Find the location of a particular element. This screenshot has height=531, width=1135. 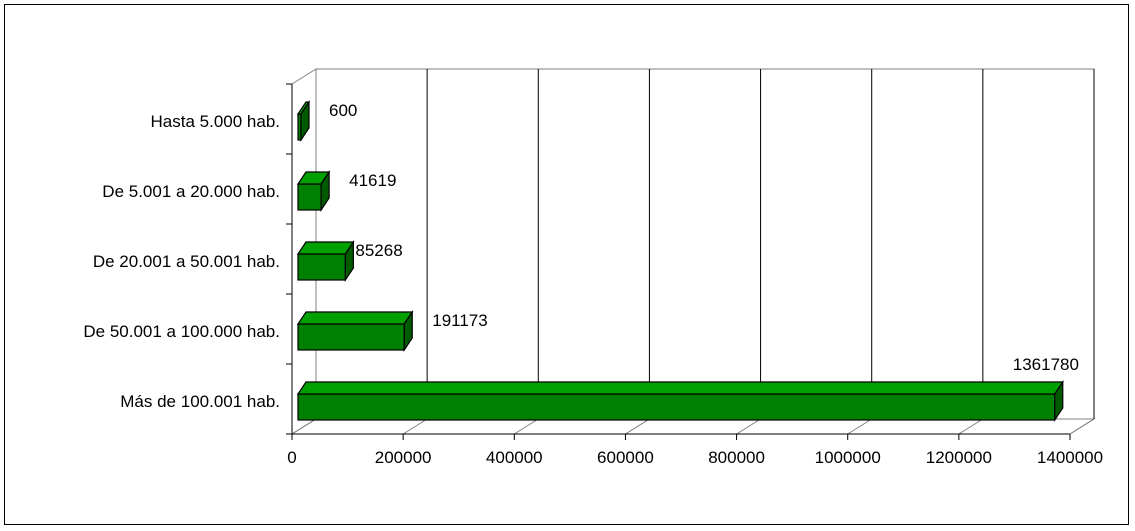

category-label: Hasta 5.000 hab. is located at coordinates (215, 121).